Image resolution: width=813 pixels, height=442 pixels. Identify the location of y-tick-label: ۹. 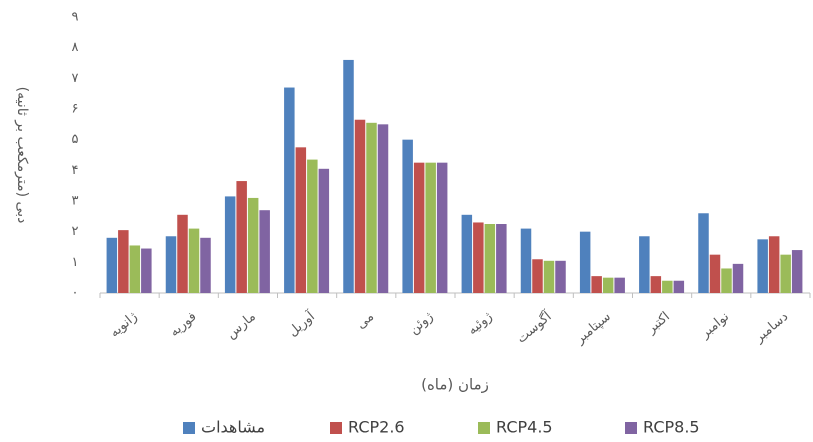
(75, 17).